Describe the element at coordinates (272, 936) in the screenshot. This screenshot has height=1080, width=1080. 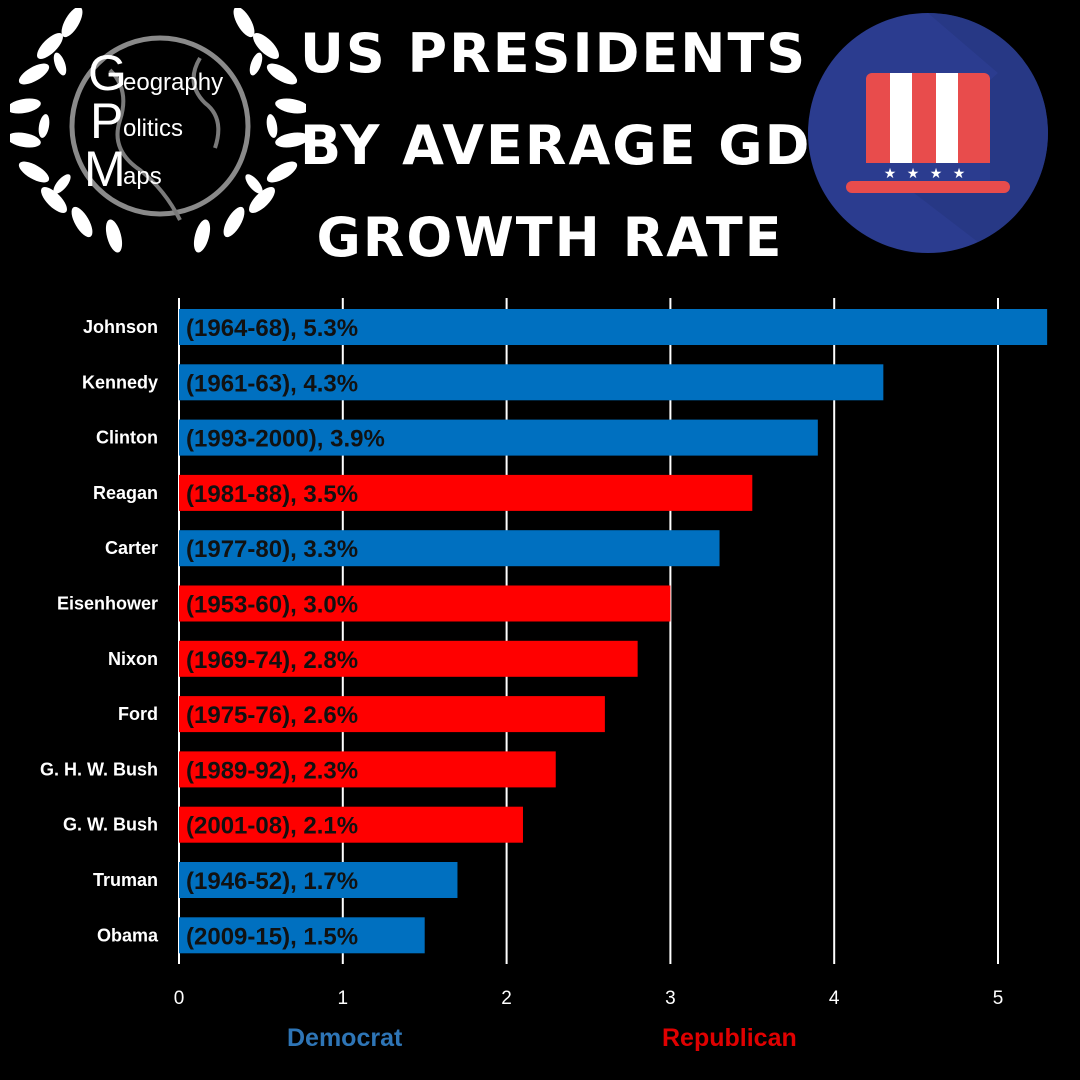
I see `data-label: (2009-15), 1.5%` at that location.